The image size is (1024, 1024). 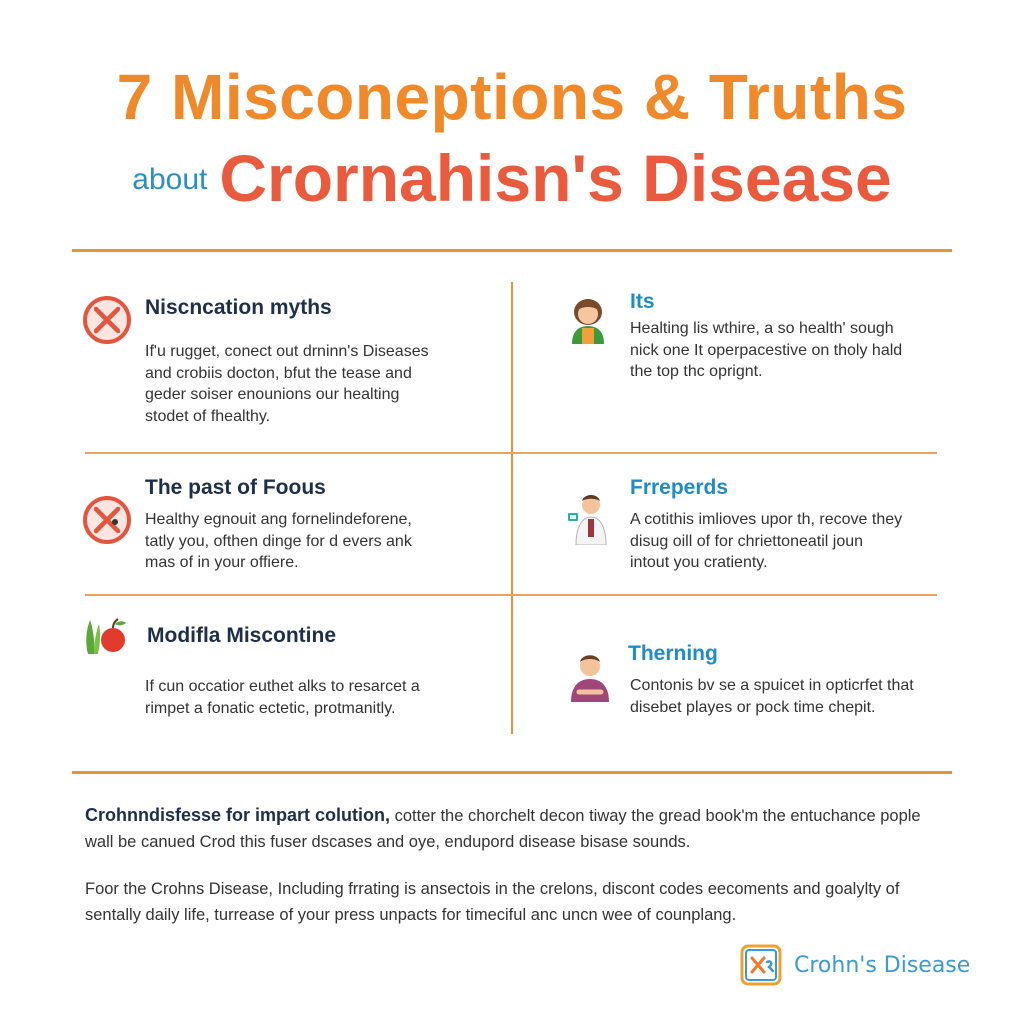 What do you see at coordinates (590, 678) in the screenshot?
I see `person-avatar-icon` at bounding box center [590, 678].